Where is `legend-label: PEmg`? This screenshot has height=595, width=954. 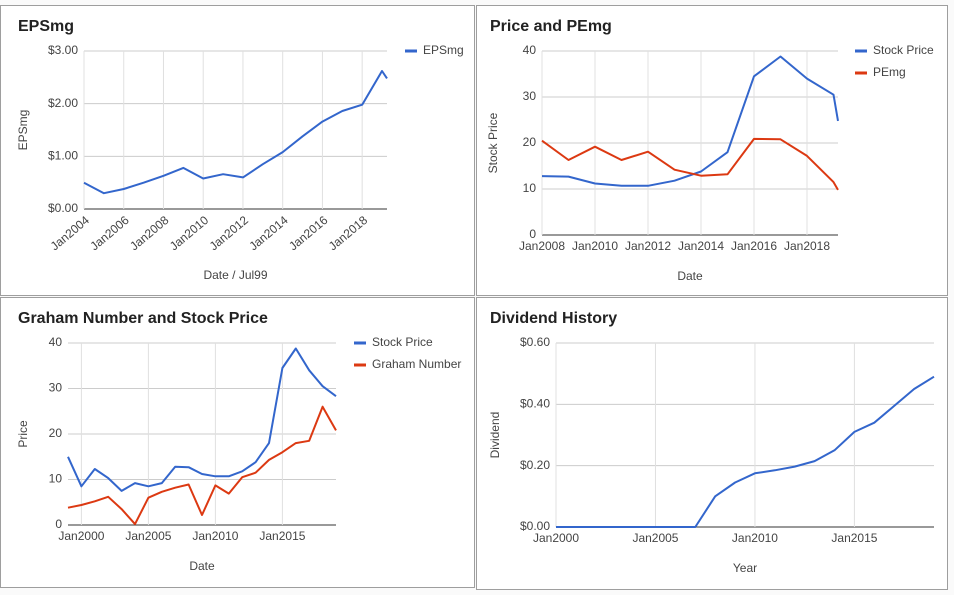
legend-label: PEmg is located at coordinates (889, 72).